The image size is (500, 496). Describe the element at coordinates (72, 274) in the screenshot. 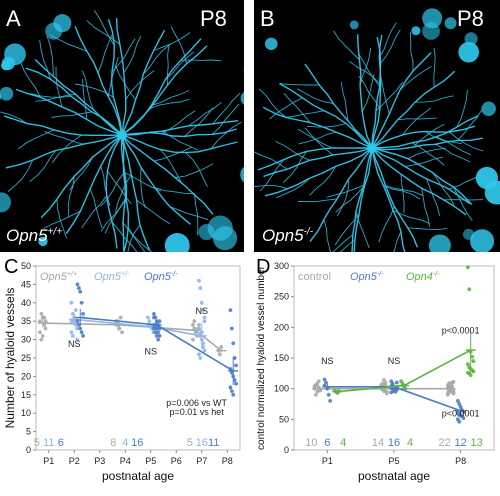

I see `legend-sup: +/+` at that location.